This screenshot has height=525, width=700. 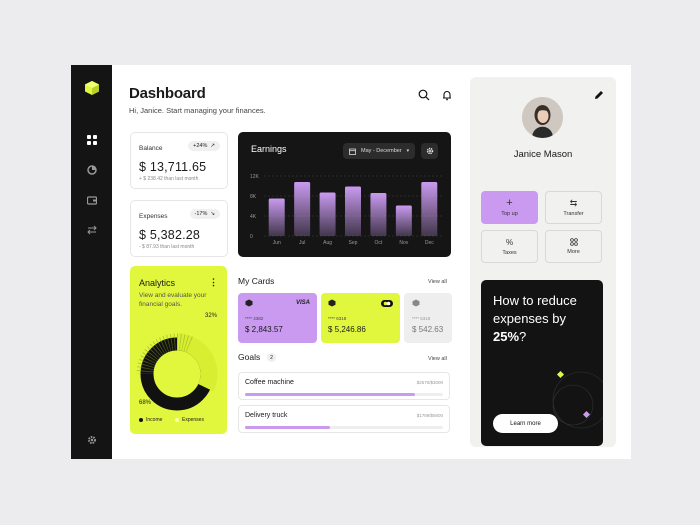 I want to click on goal-value: $2570/$3000, so click(x=429, y=382).